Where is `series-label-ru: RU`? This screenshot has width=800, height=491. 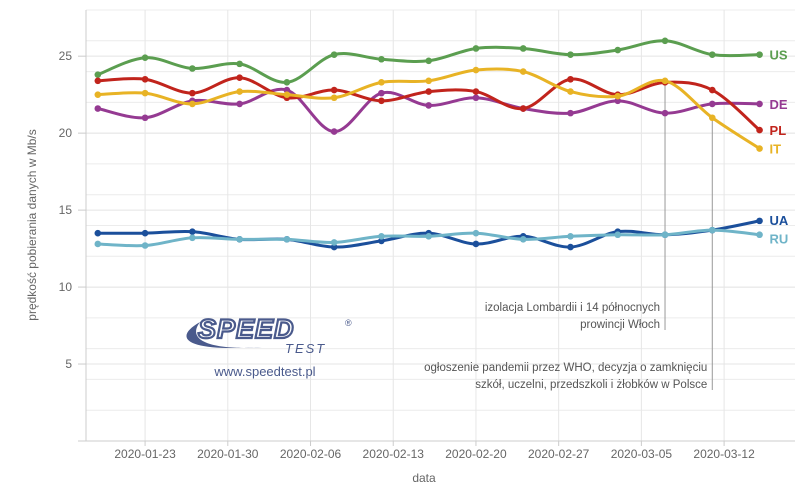 series-label-ru: RU is located at coordinates (779, 239).